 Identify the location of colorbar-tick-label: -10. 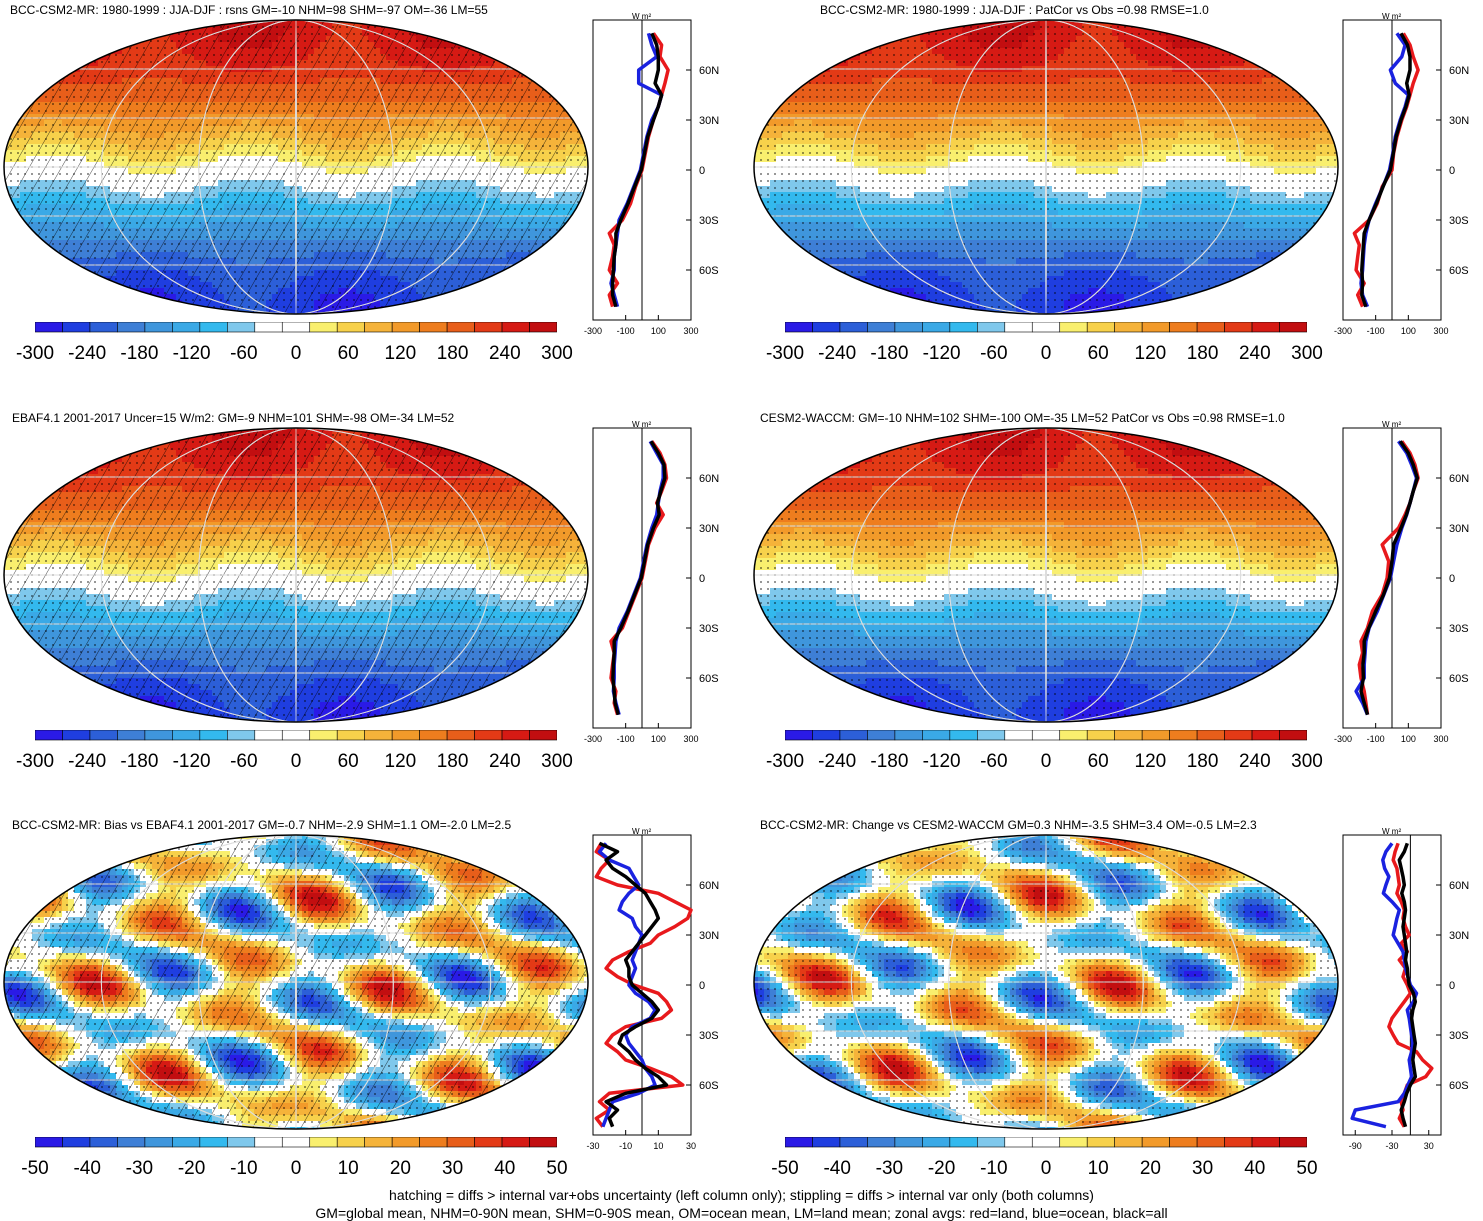
(993, 1169).